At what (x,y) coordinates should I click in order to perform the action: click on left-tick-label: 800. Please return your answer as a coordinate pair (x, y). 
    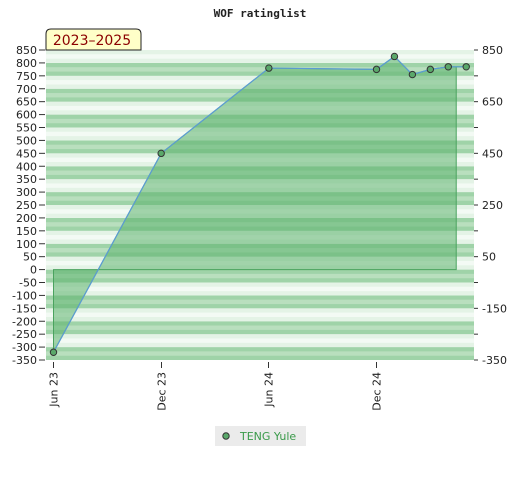
    Looking at the image, I should click on (26, 63).